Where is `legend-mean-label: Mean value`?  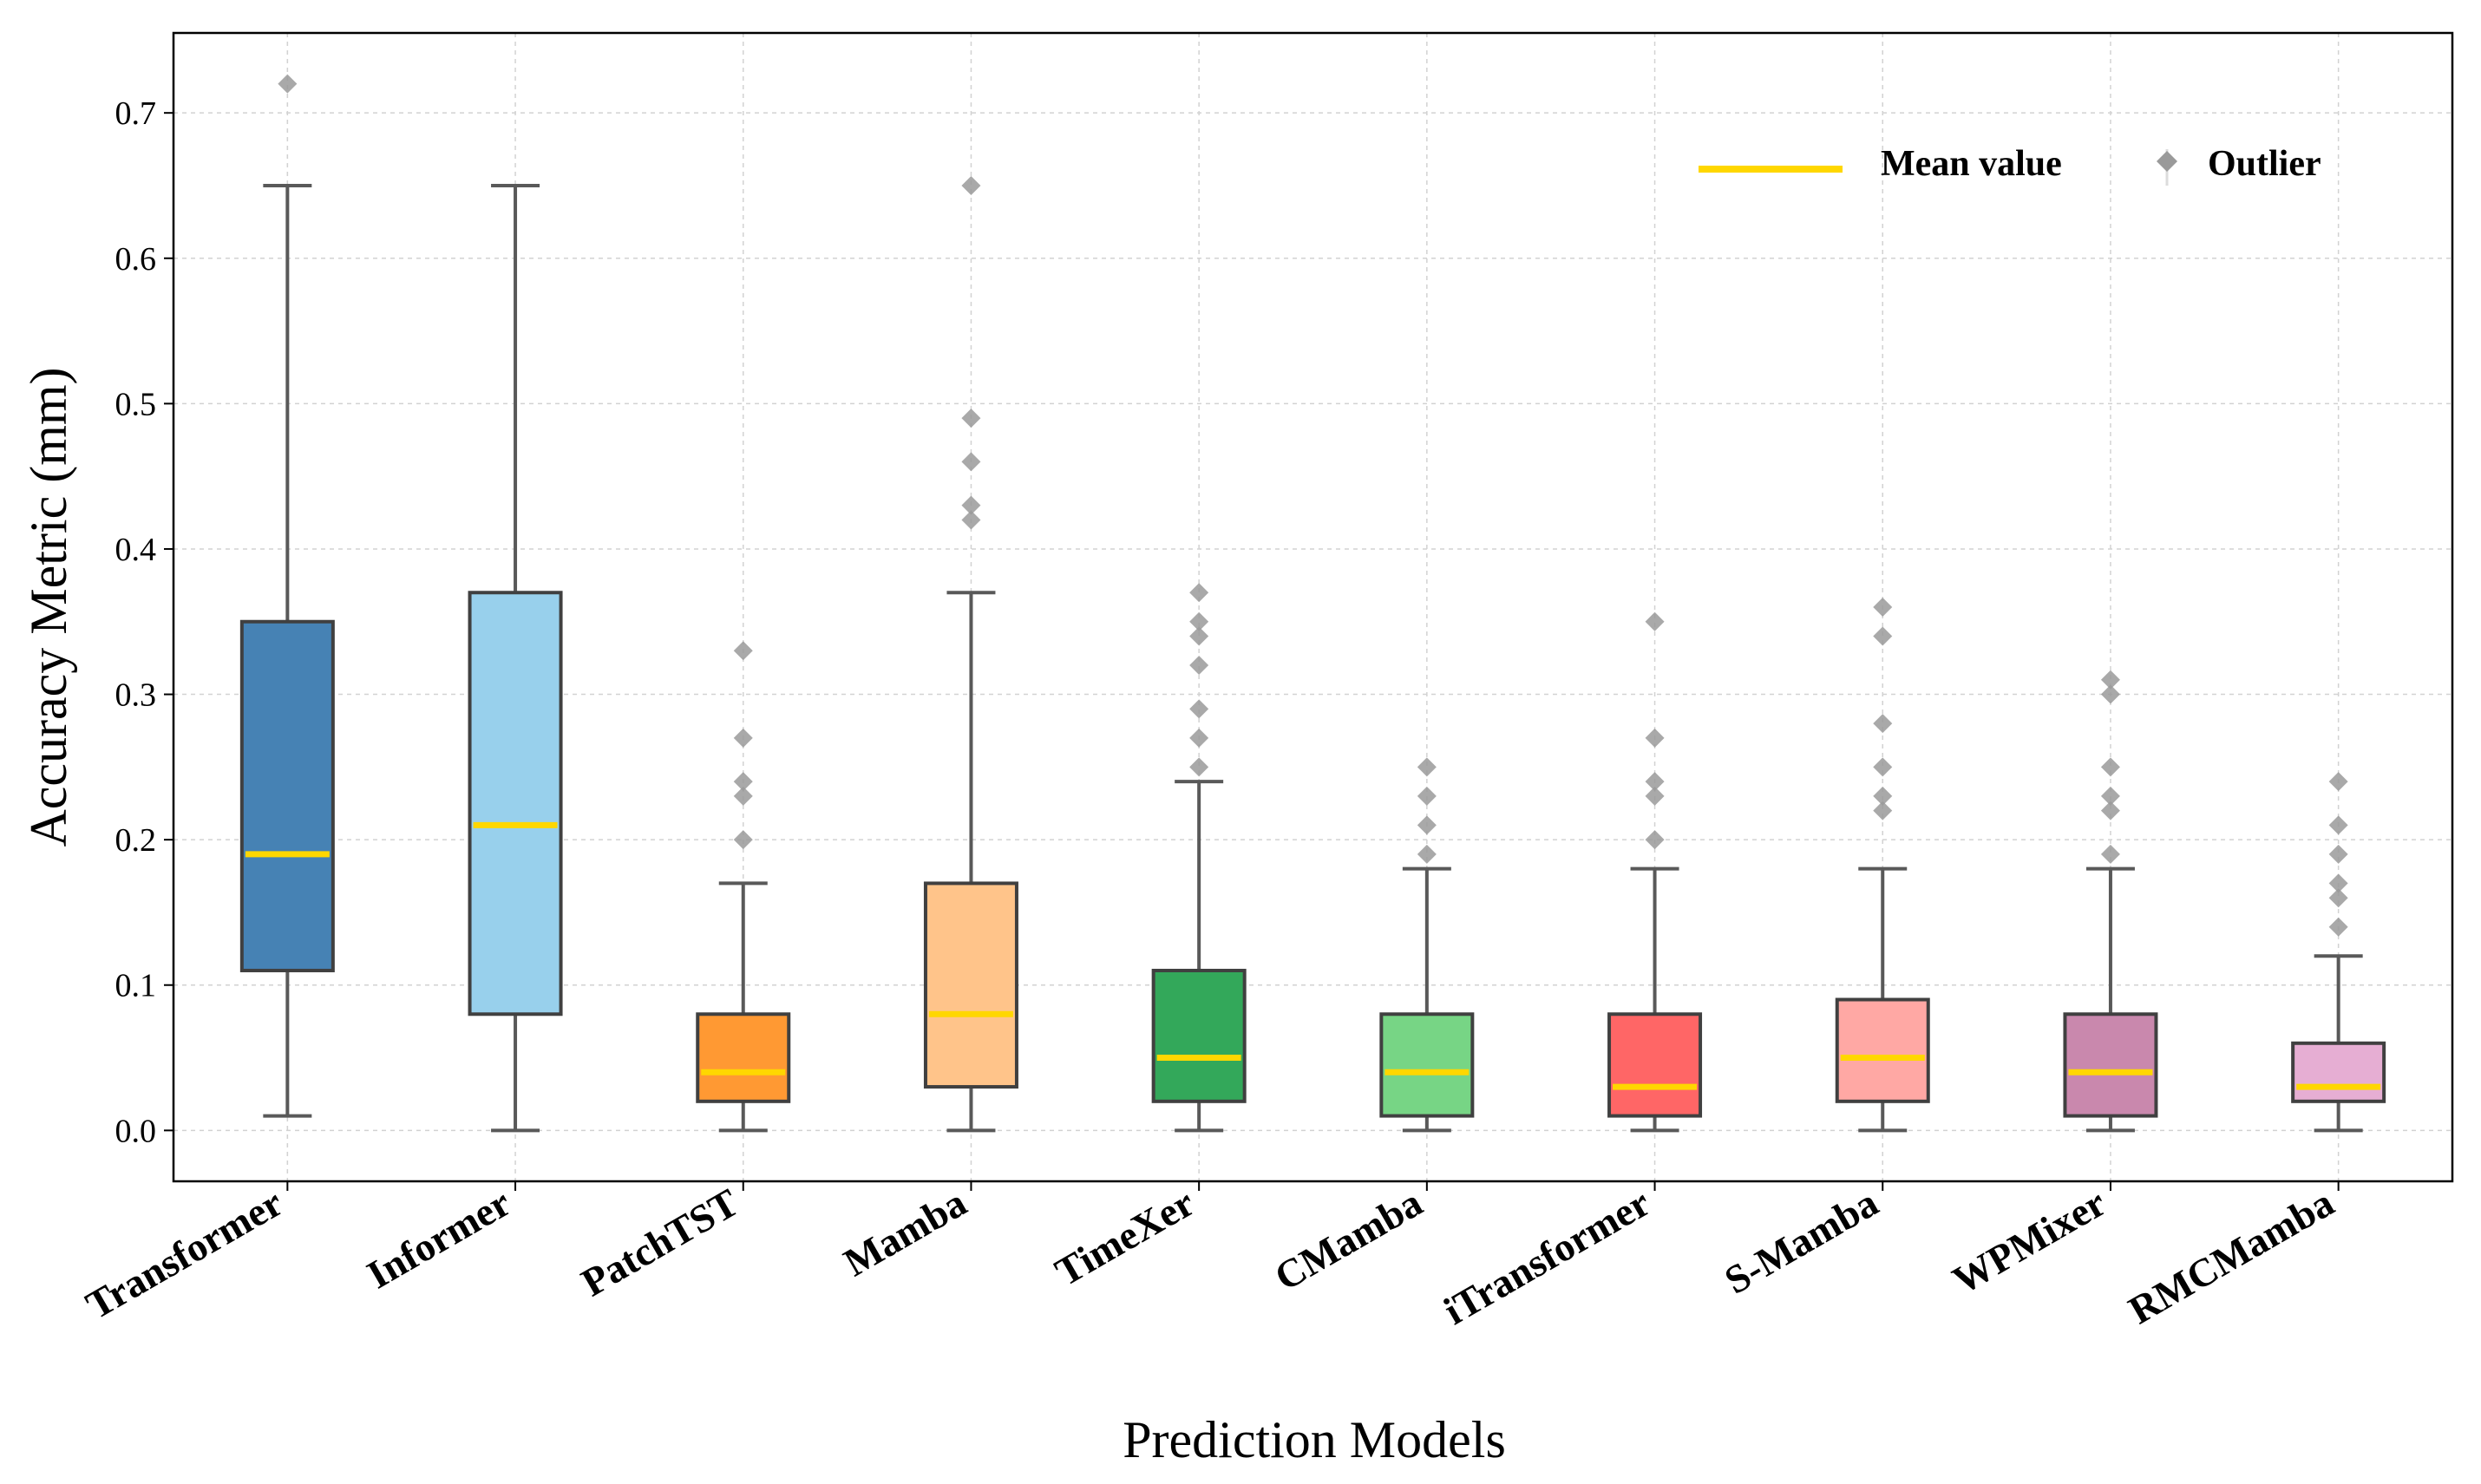
legend-mean-label: Mean value is located at coordinates (1971, 164).